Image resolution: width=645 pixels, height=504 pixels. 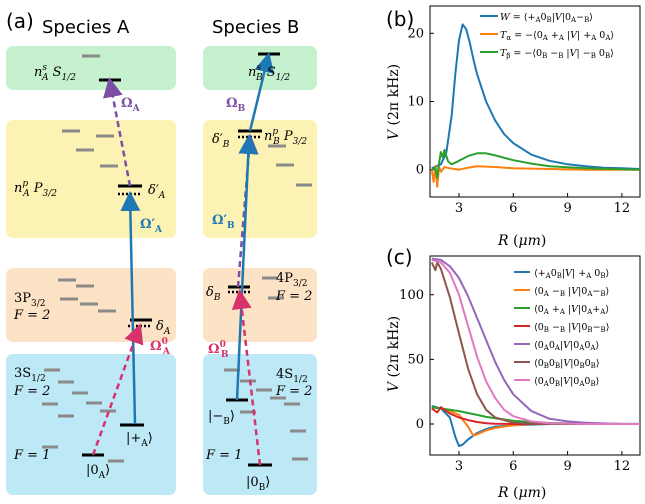 What do you see at coordinates (459, 466) in the screenshot?
I see `chart-c-xtick-0: 3` at bounding box center [459, 466].